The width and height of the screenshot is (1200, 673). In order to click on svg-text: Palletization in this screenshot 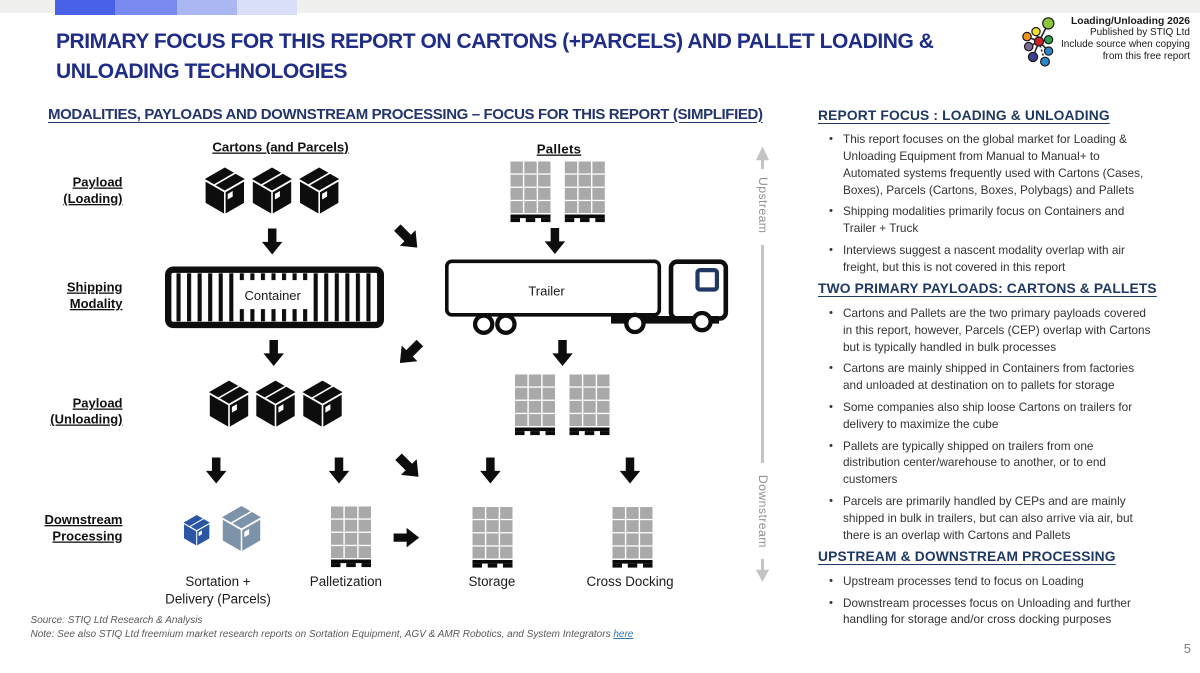, I will do `click(346, 581)`.